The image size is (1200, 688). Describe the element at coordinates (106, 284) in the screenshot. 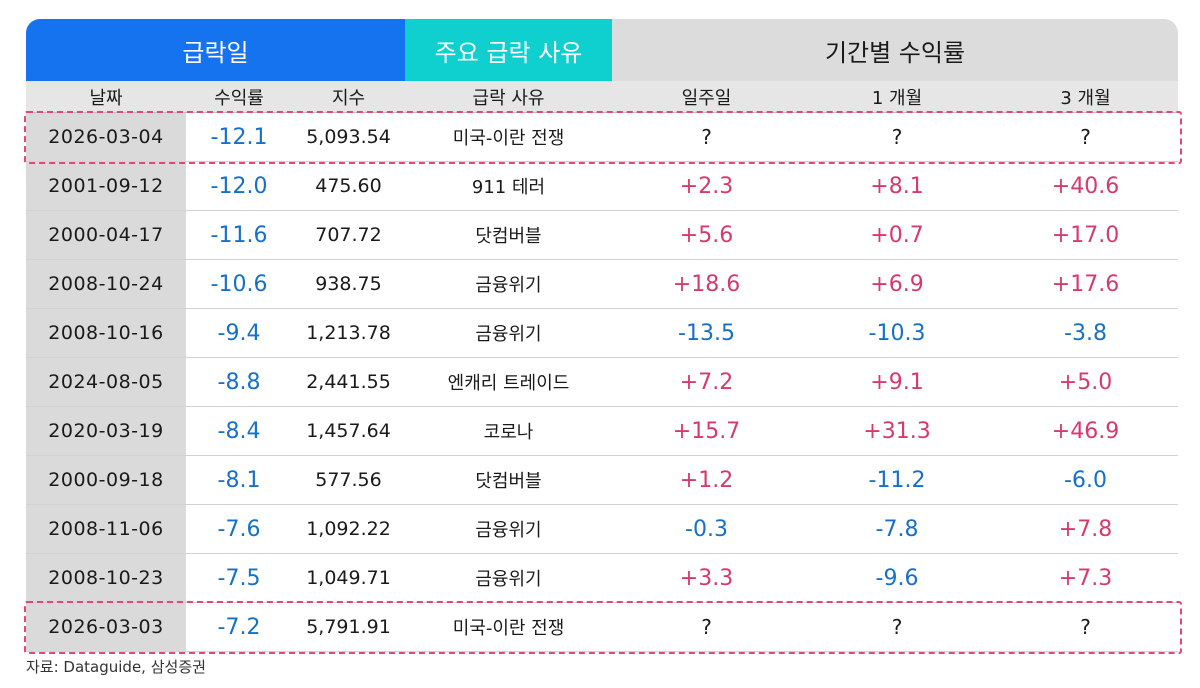

I see `cell-date: 2008-10-24` at that location.